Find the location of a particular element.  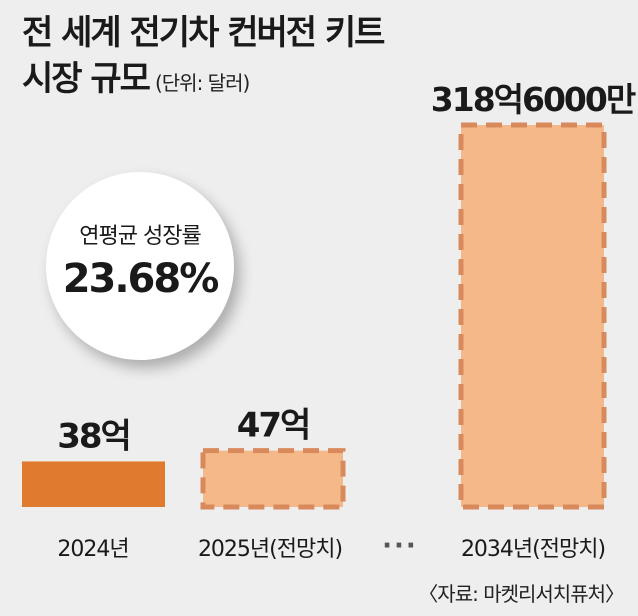

unit-note: (단위: 달러) is located at coordinates (202, 83).